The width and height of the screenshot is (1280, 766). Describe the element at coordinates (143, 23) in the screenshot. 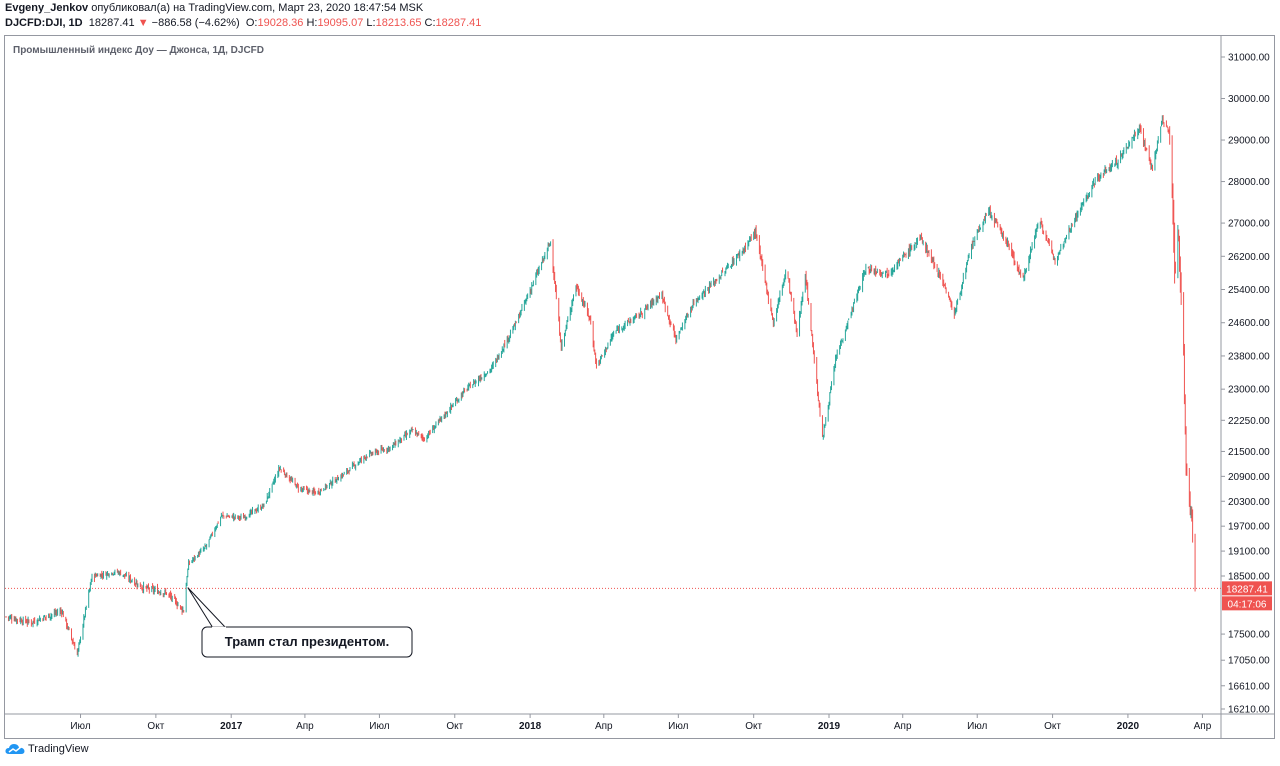

I see `down-arrow-icon: ▼` at that location.